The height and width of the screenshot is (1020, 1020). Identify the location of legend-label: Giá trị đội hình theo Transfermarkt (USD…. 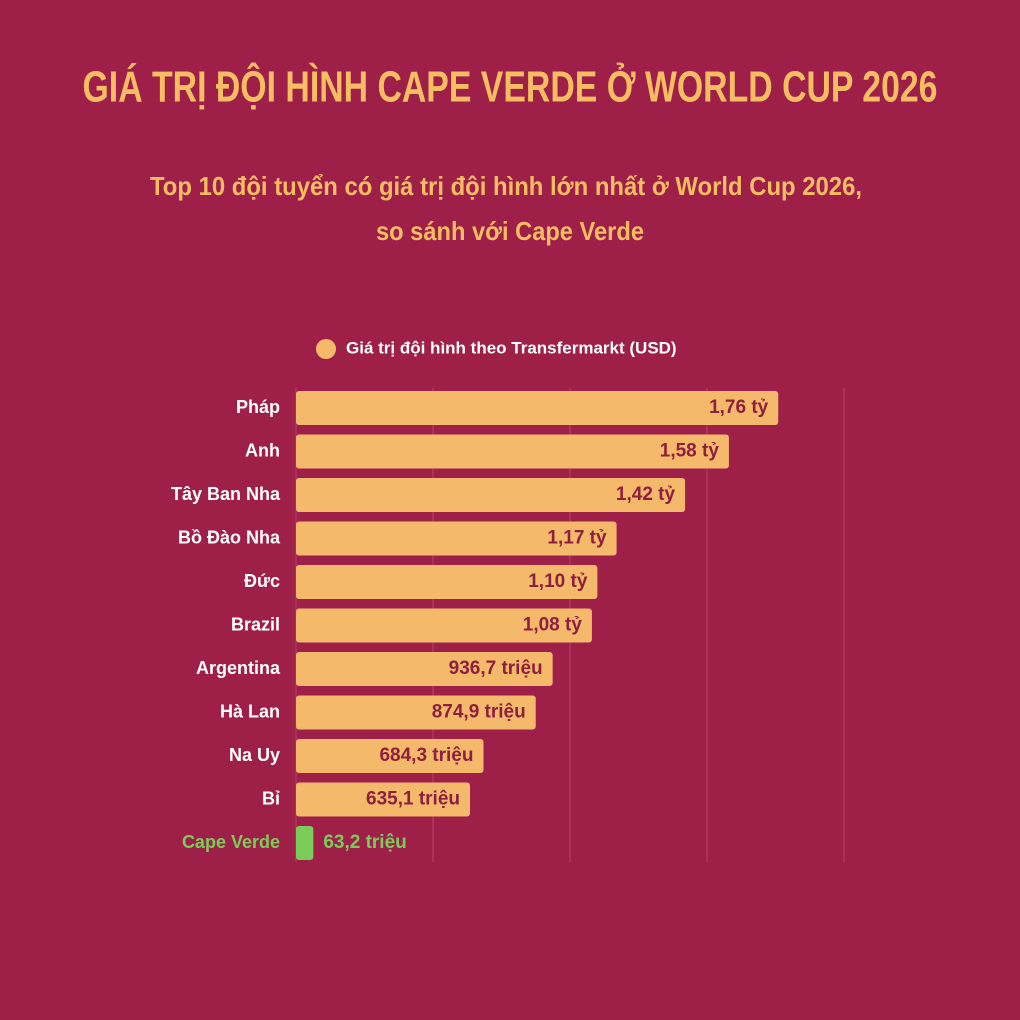
(511, 347).